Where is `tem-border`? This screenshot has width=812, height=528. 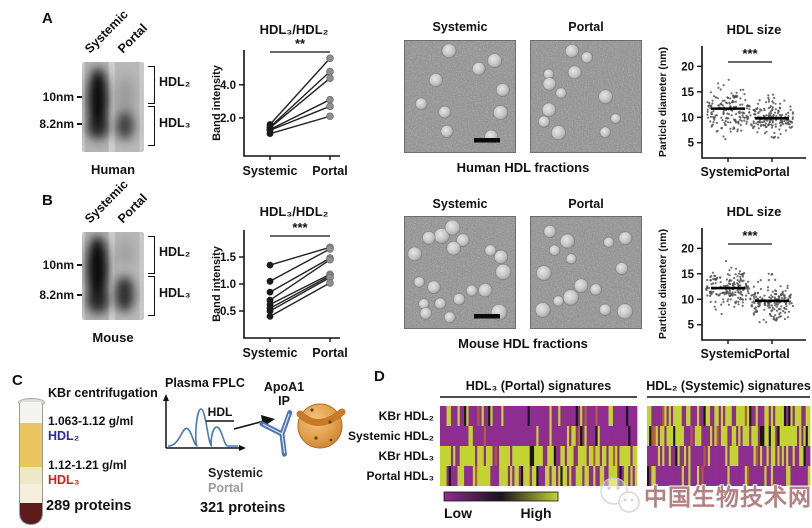
tem-border is located at coordinates (586, 272).